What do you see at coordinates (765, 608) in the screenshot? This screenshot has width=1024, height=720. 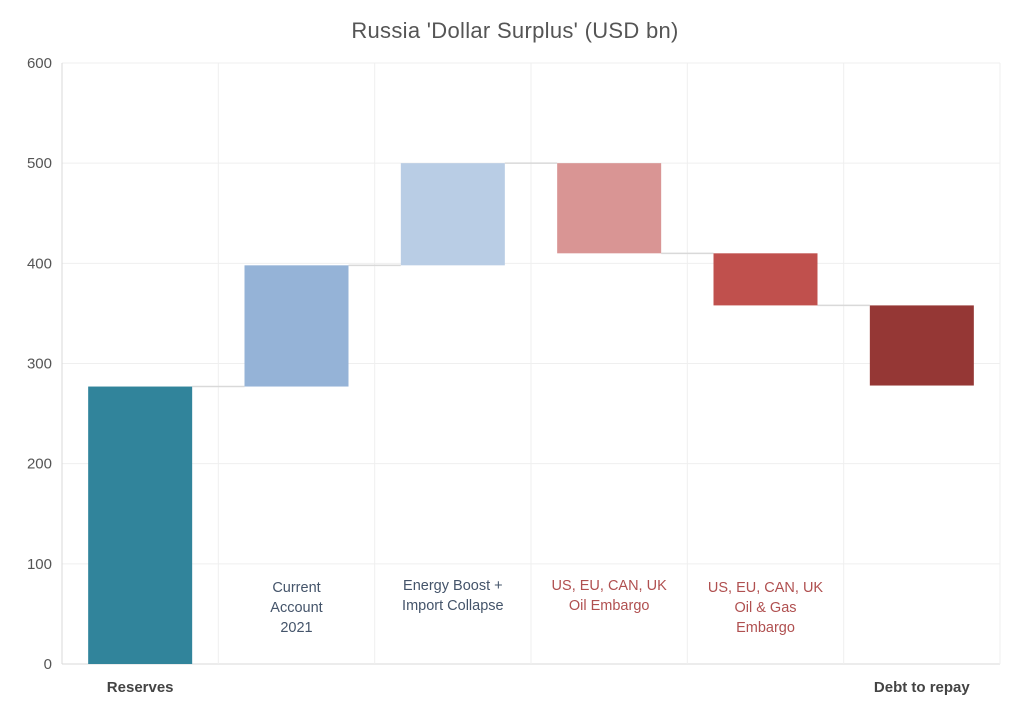 I see `bar-inner-label: Oil & Gas` at bounding box center [765, 608].